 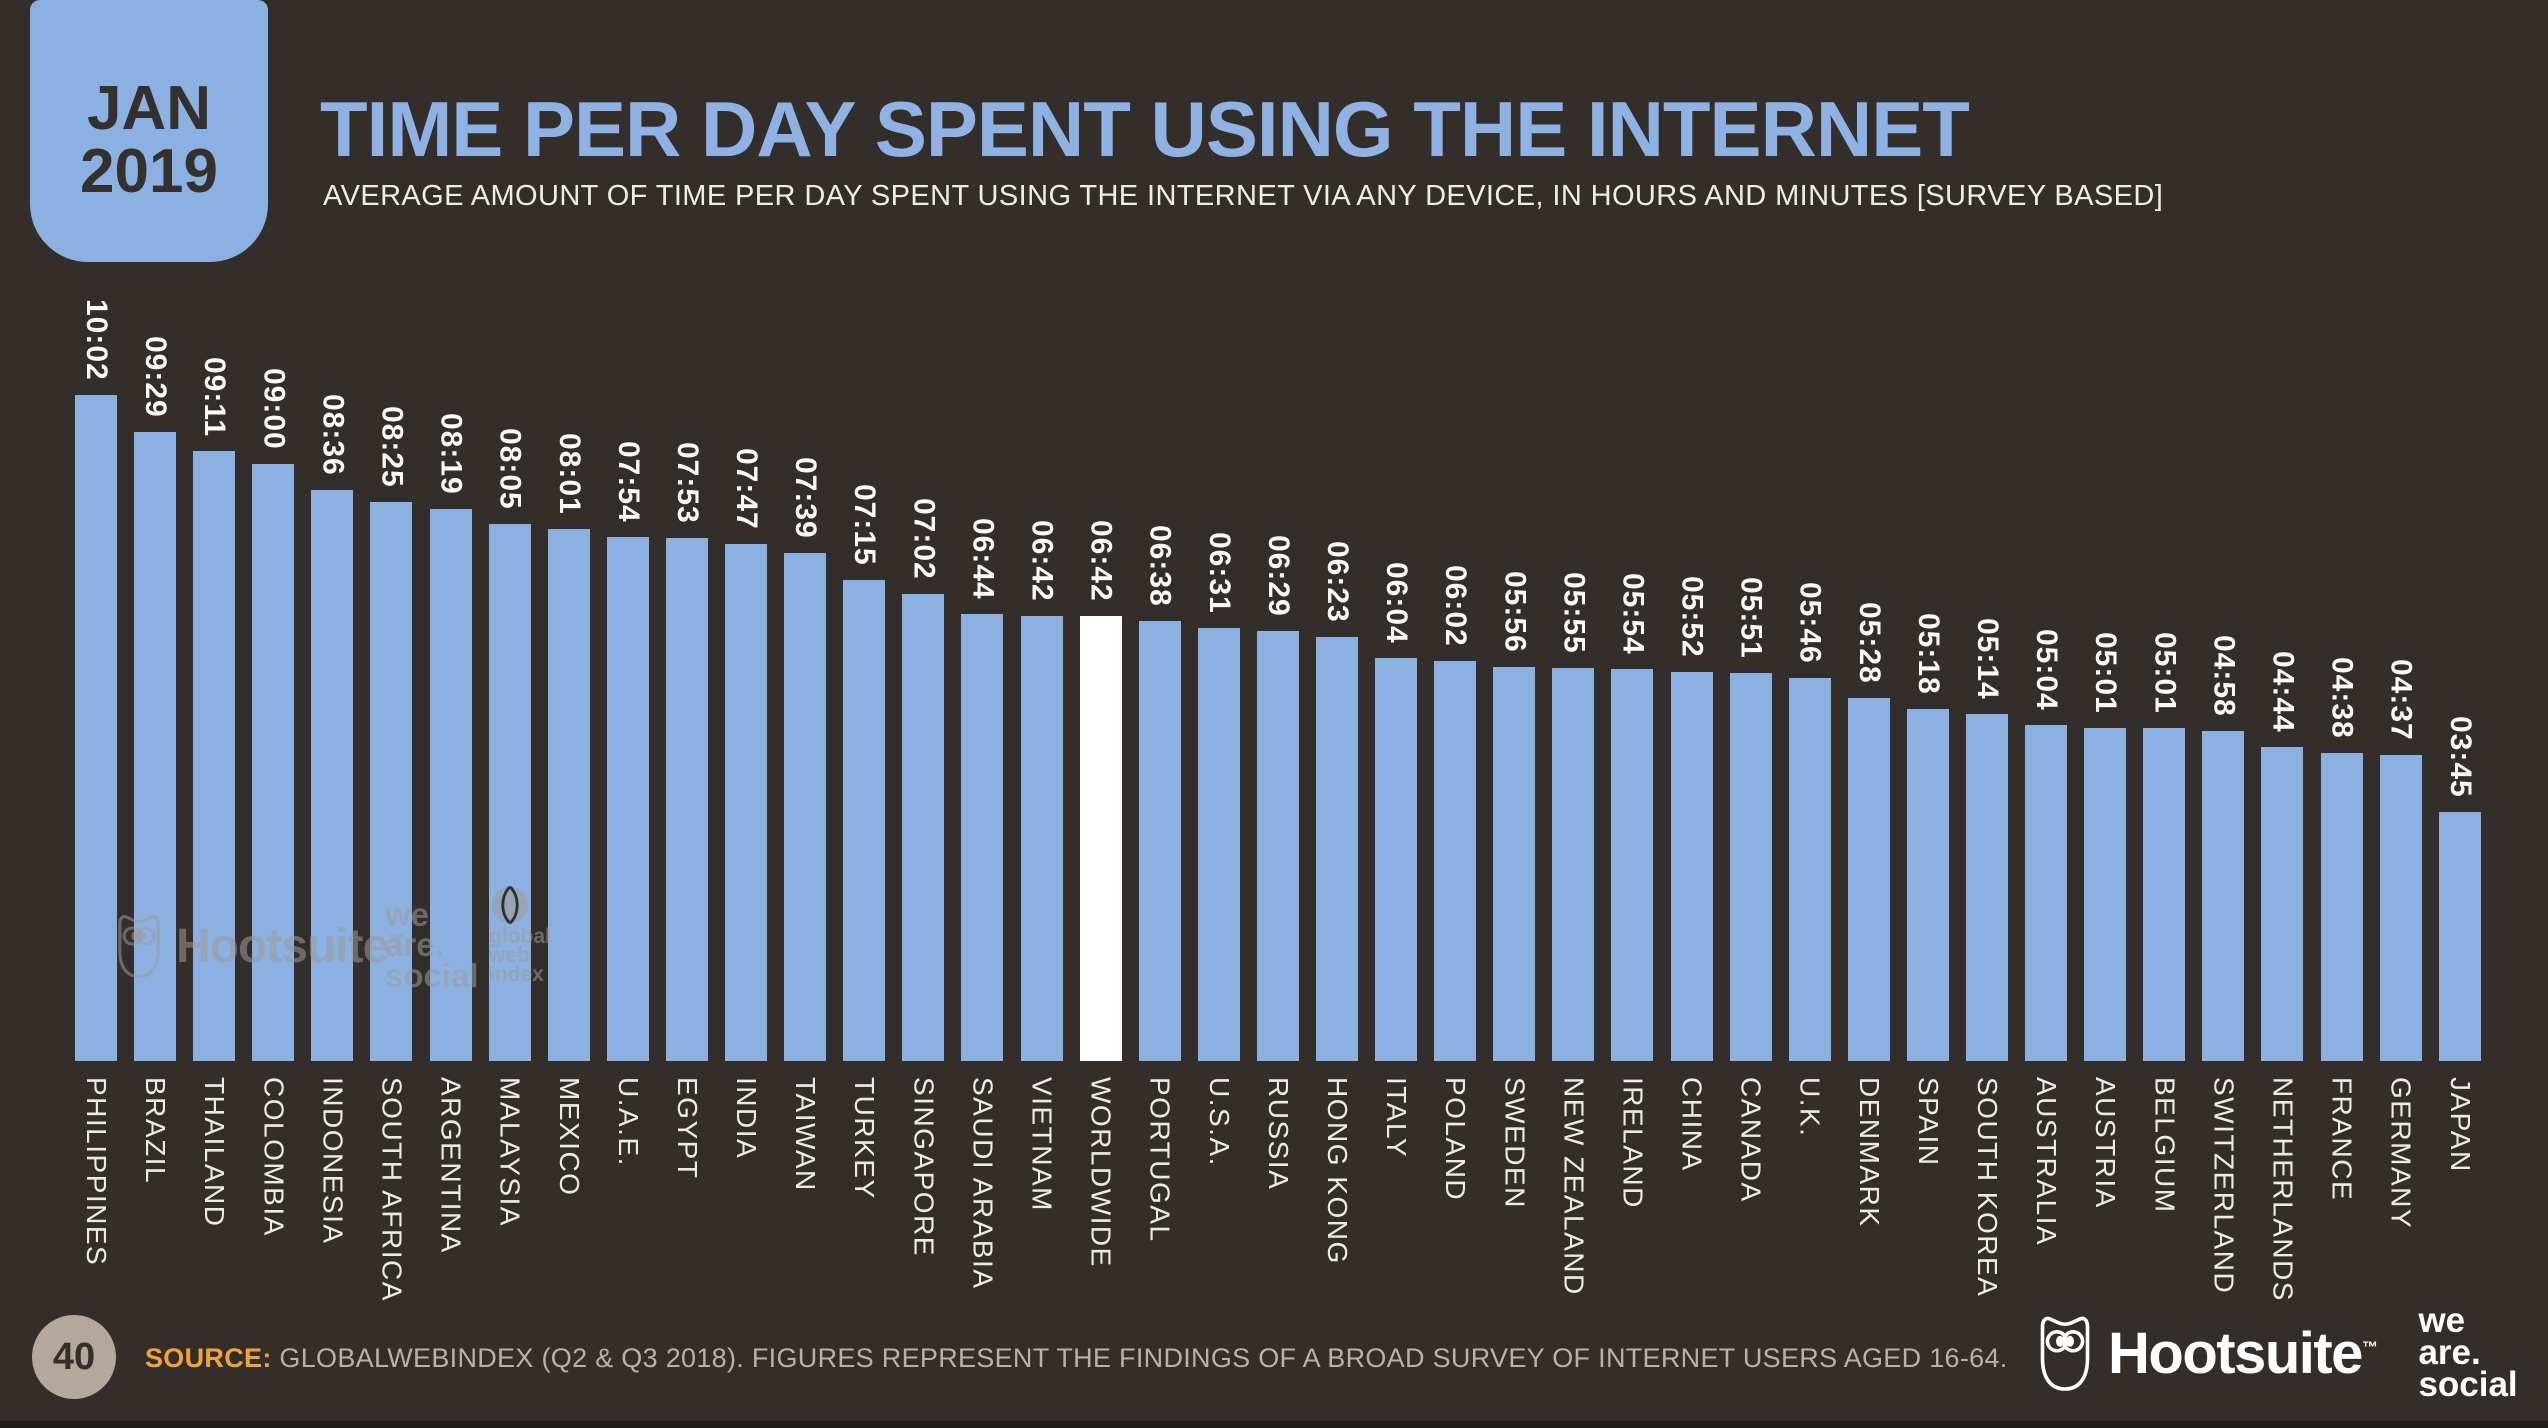 What do you see at coordinates (747, 489) in the screenshot?
I see `bar-value-label: 07:47` at bounding box center [747, 489].